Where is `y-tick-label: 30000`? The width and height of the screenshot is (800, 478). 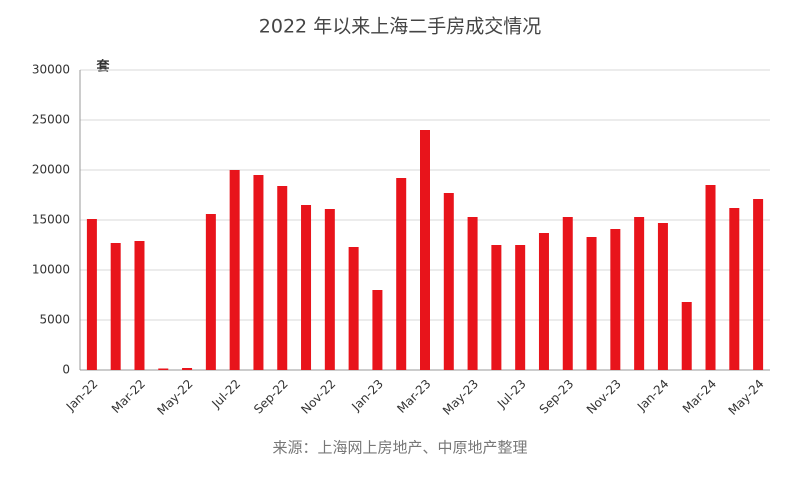 y-tick-label: 30000 is located at coordinates (51, 70).